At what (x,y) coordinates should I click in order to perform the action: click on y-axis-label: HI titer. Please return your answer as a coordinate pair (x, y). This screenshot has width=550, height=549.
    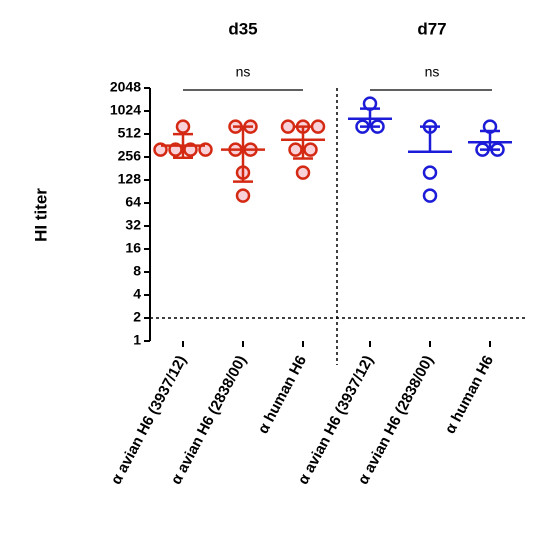
    Looking at the image, I should click on (40, 215).